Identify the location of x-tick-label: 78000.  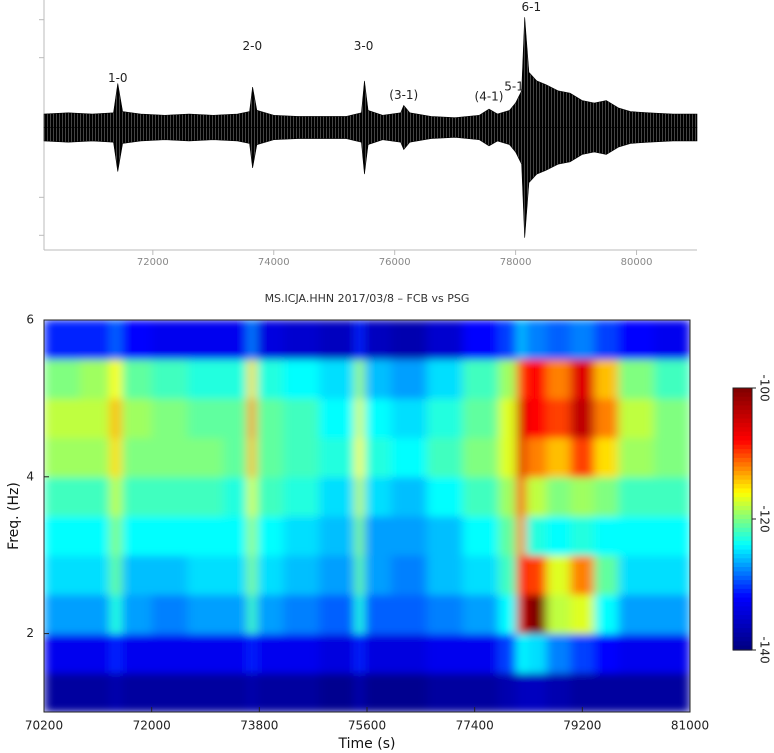
(516, 262).